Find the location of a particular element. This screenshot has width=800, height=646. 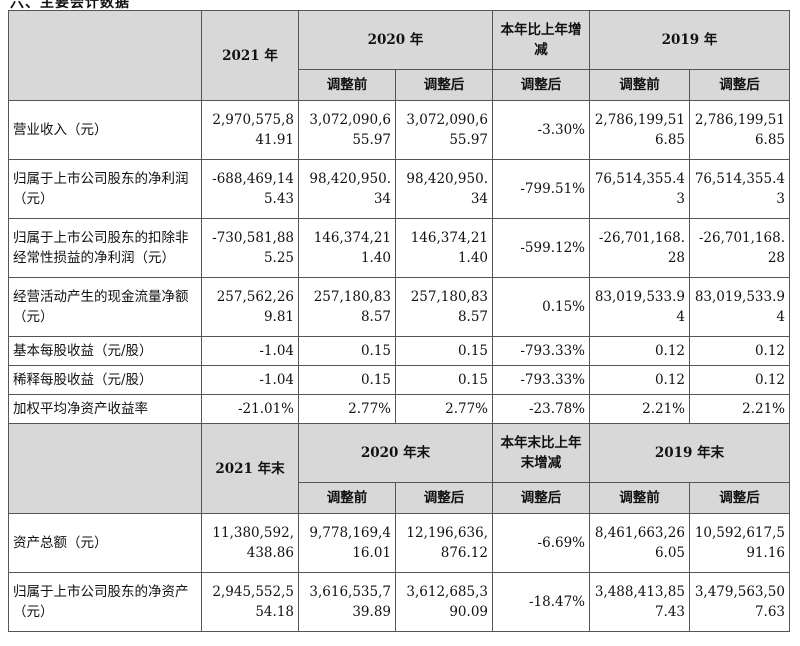

header-row-top: 2021 年 2020 年 本年比上年增减 2019 年 is located at coordinates (399, 55).